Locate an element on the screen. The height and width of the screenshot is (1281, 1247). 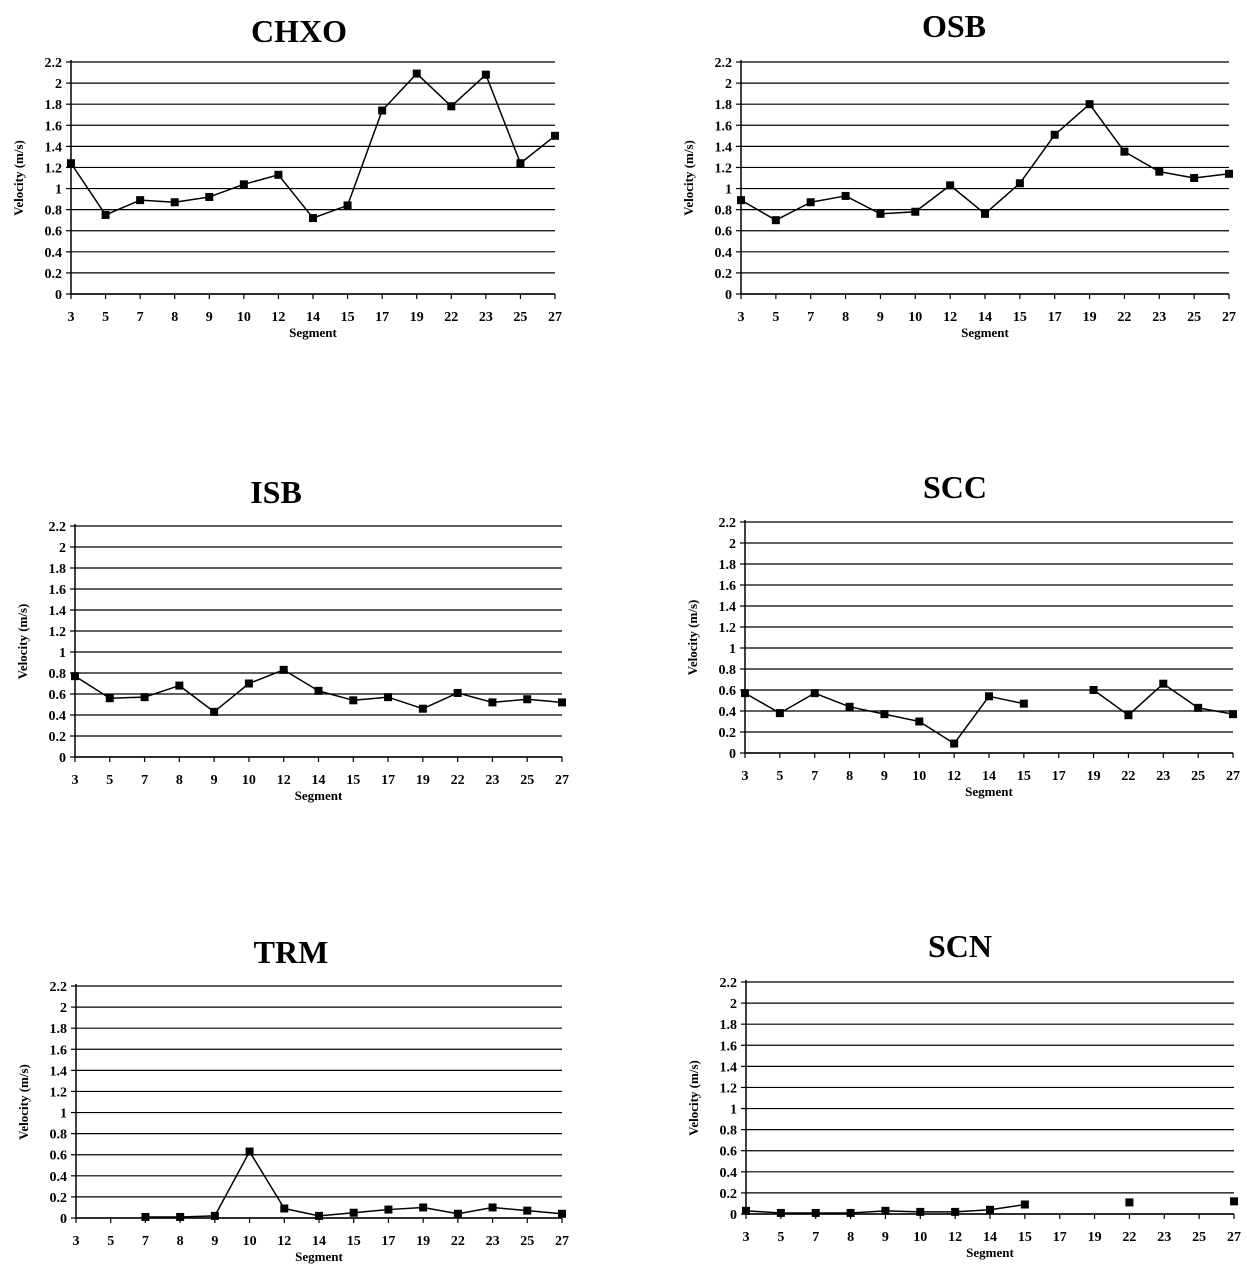
y-tick-label: 0.4 is located at coordinates (58, 716).